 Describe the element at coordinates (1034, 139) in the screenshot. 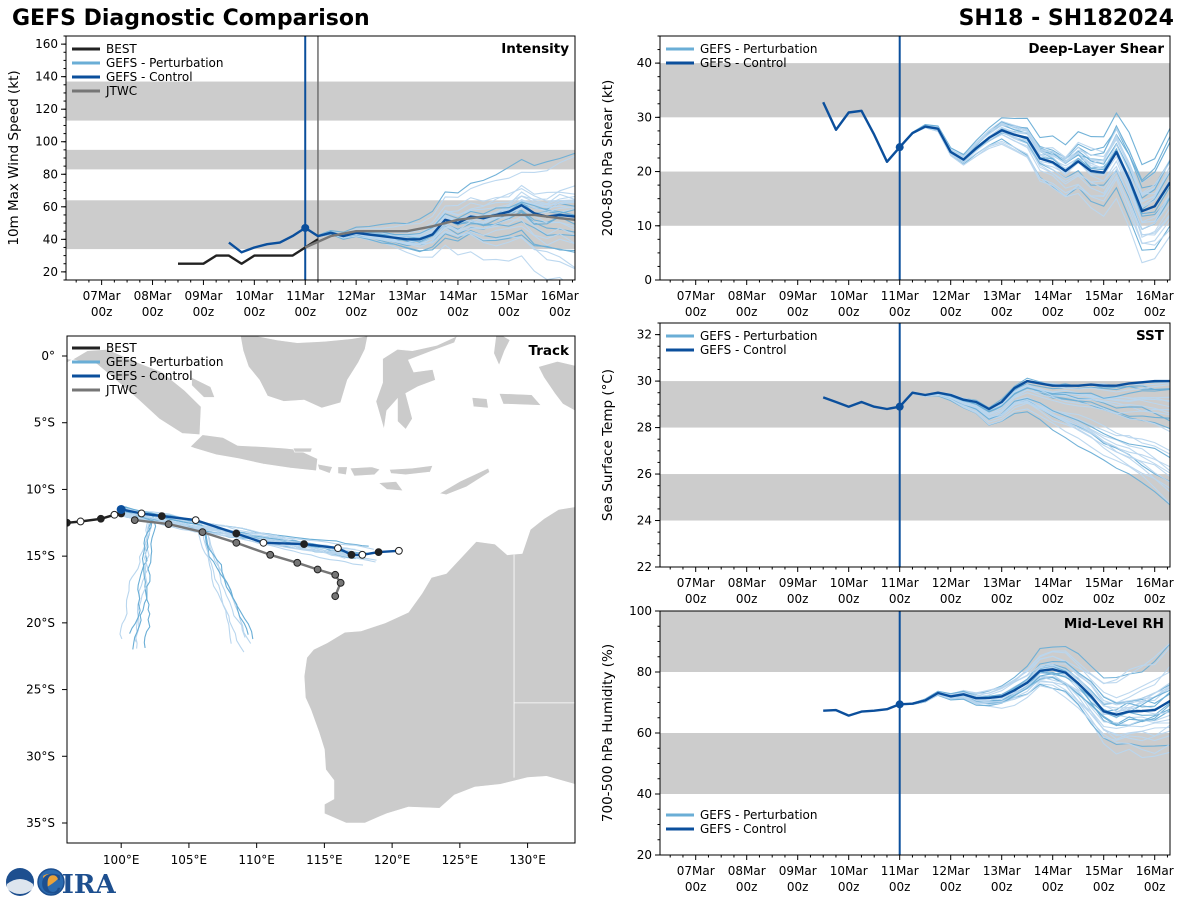

I see `shear-perturbation-line` at that location.